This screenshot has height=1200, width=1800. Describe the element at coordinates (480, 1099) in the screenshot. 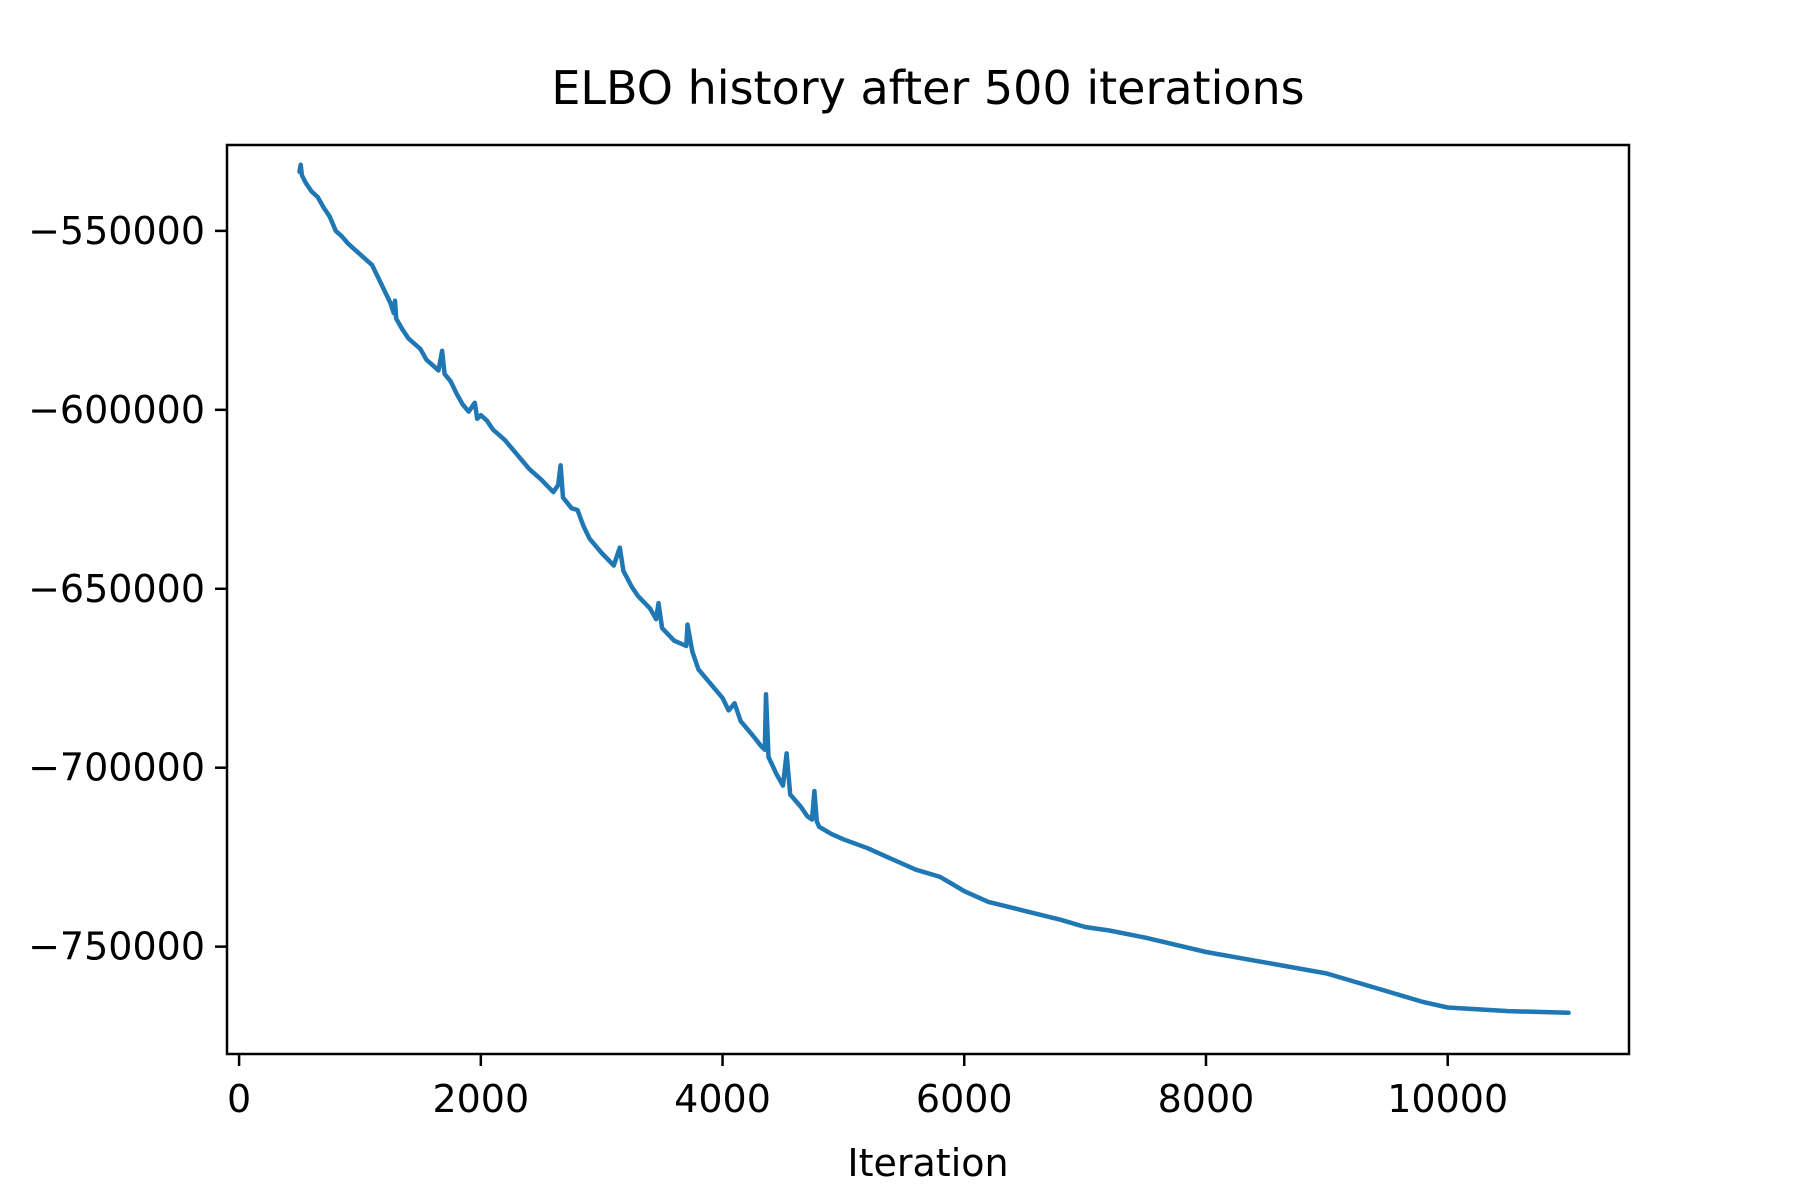

I see `x-tick-label: 2000` at that location.